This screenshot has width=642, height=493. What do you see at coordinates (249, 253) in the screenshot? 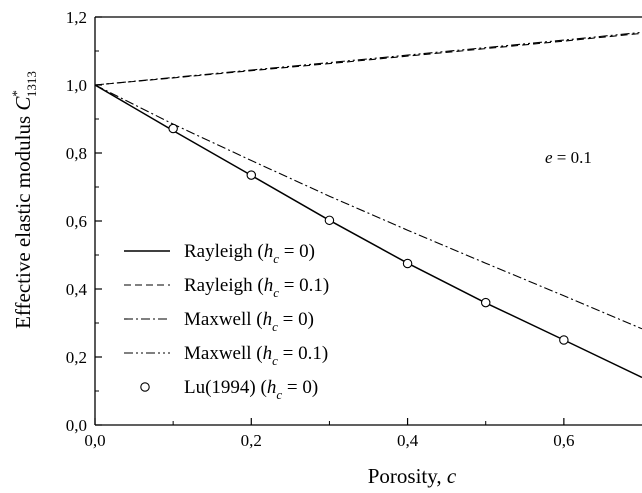
I see `legend-label: Rayleigh (hc = 0)` at bounding box center [249, 253].